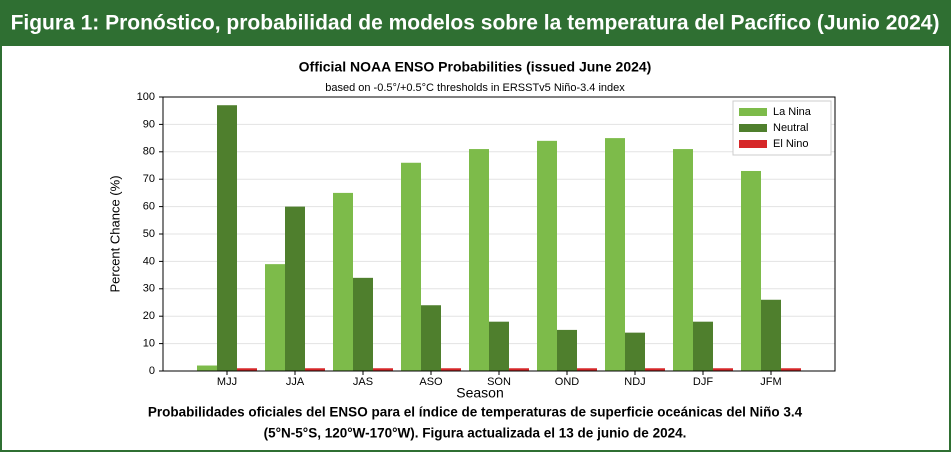 The height and width of the screenshot is (453, 951). What do you see at coordinates (152, 371) in the screenshot?
I see `y-tick-label: 0` at bounding box center [152, 371].